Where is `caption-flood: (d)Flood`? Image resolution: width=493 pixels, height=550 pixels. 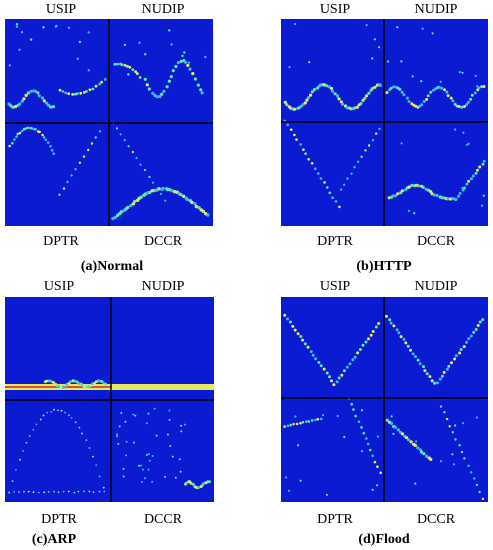
caption-flood: (d)Flood is located at coordinates (384, 539).